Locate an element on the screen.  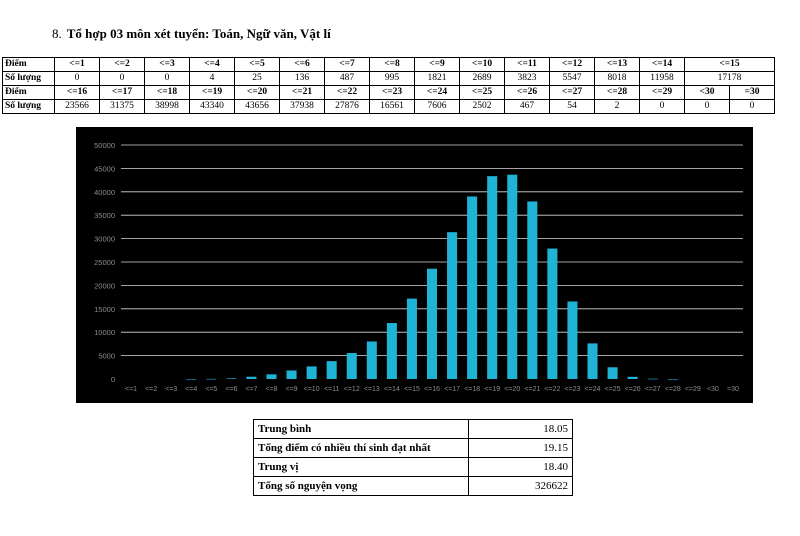
stats-row: Trung bình 18.05 is located at coordinates (413, 429).